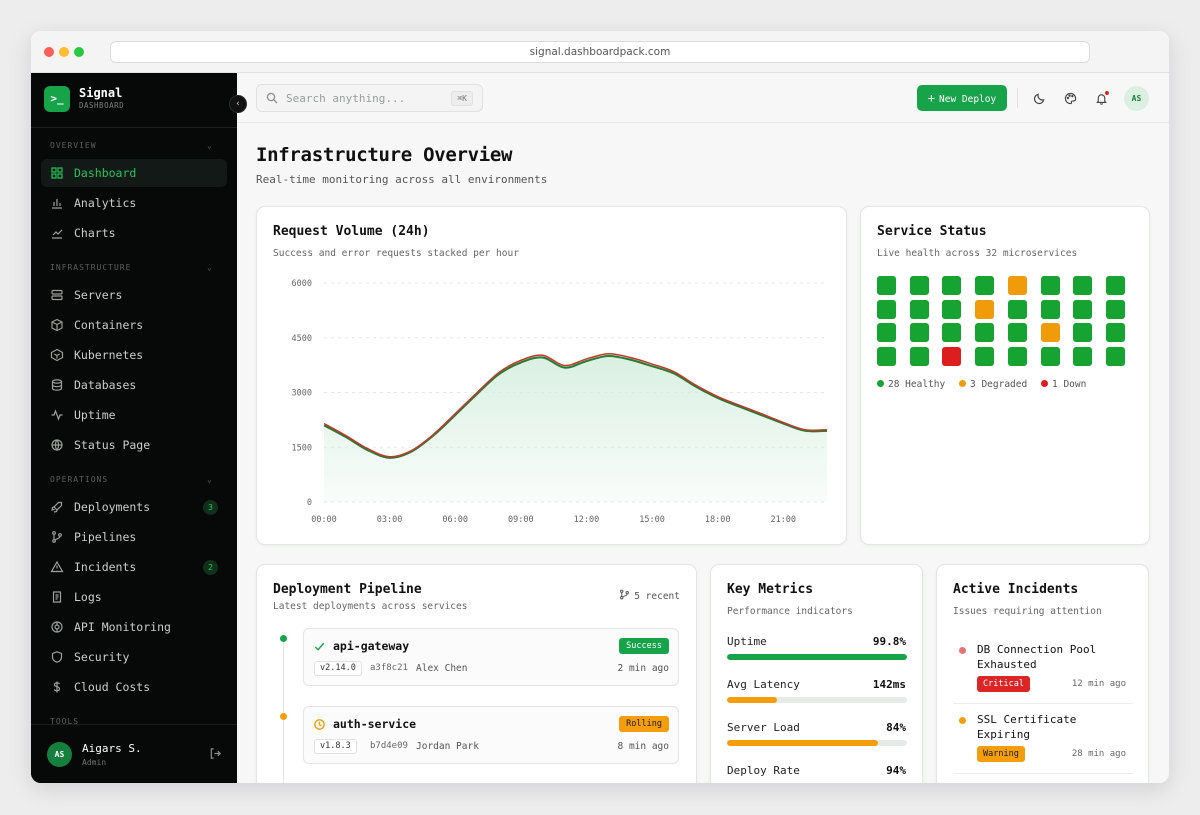  What do you see at coordinates (1037, 657) in the screenshot?
I see `incident-title: DB Connection Pool Exhausted` at bounding box center [1037, 657].